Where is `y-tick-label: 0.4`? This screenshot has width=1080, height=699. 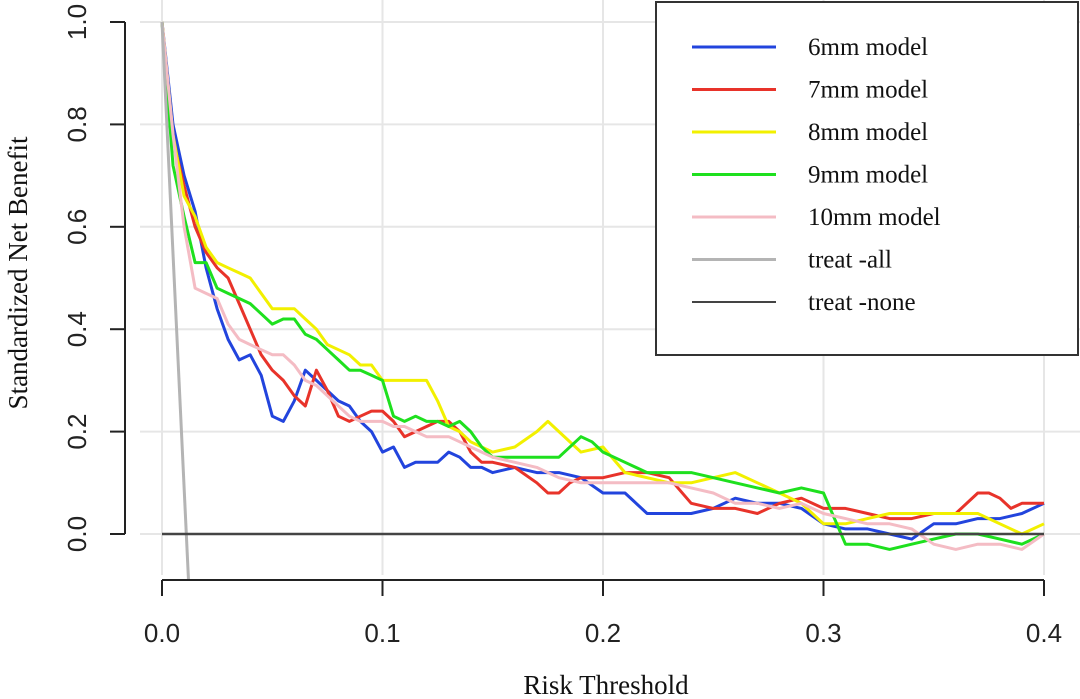 y-tick-label: 0.4 is located at coordinates (77, 329).